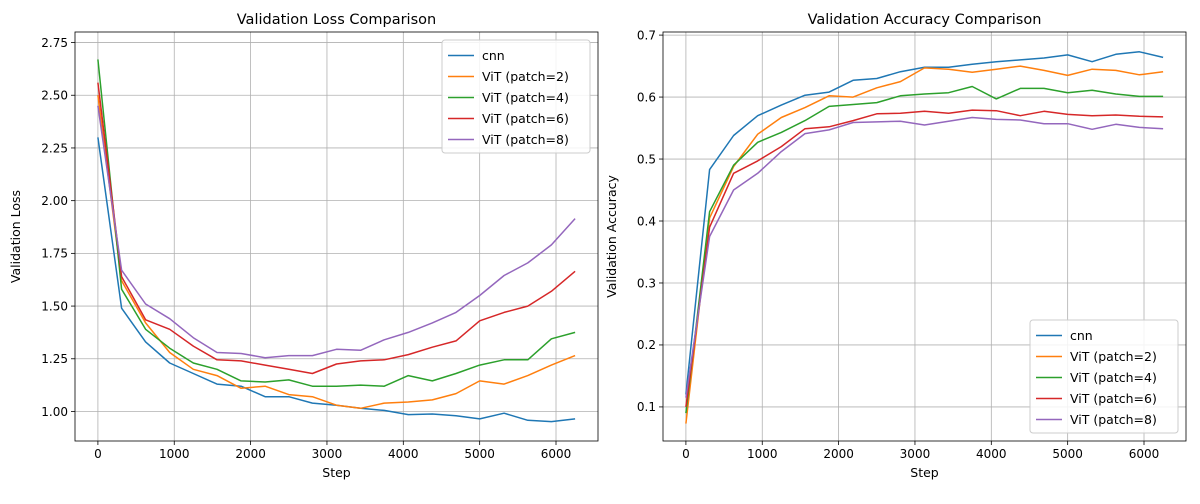 The height and width of the screenshot is (504, 1200). Describe the element at coordinates (336, 20) in the screenshot. I see `chart-title: Validation Loss Comparison` at that location.